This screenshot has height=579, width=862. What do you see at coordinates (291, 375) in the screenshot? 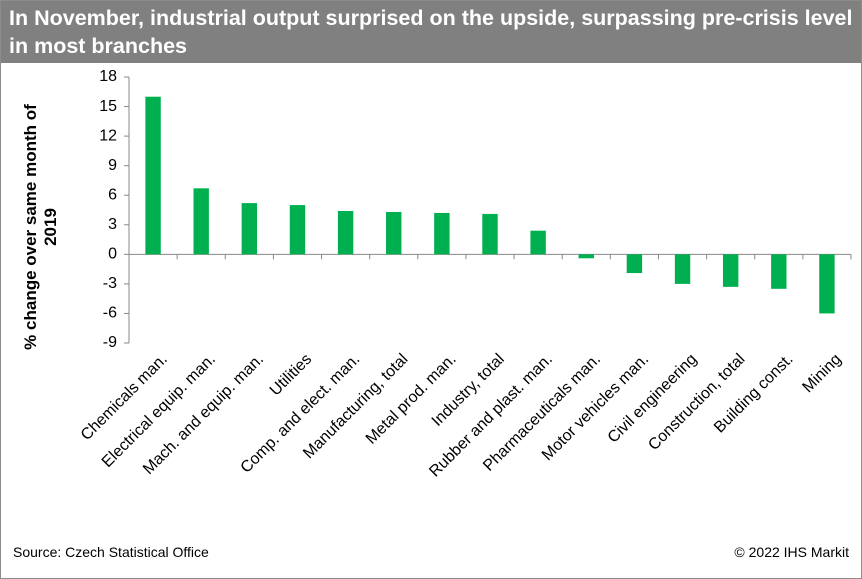
I see `x-tick-label: Utilities` at bounding box center [291, 375].